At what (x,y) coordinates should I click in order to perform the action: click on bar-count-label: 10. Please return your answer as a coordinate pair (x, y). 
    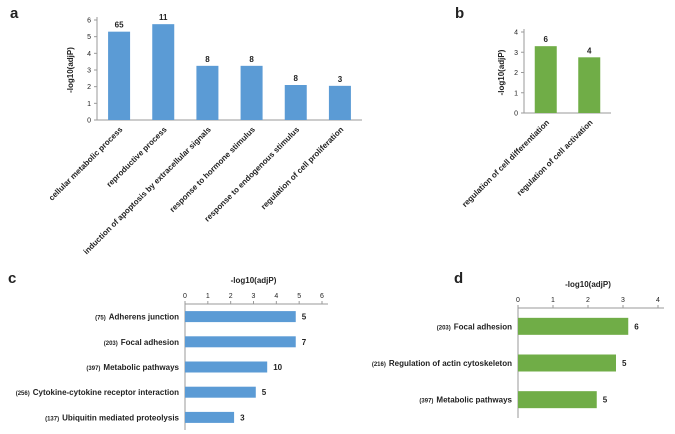
    Looking at the image, I should click on (277, 367).